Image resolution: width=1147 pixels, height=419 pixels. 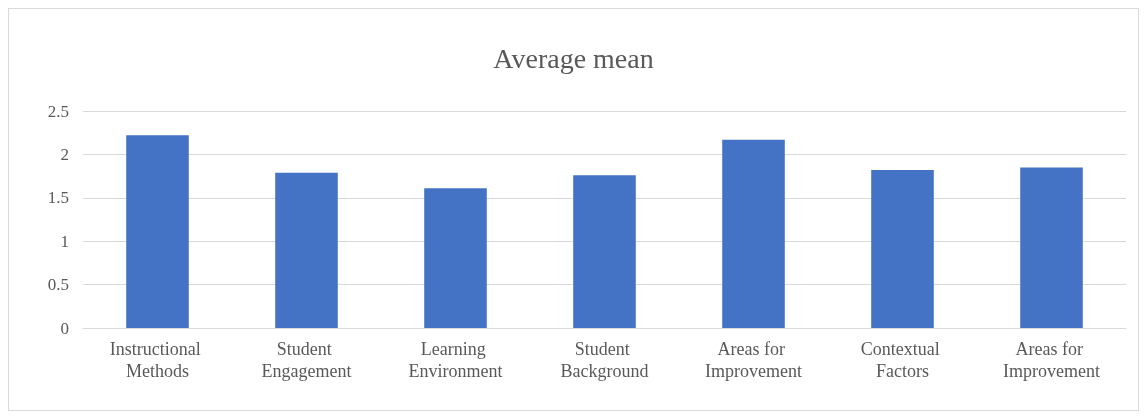 What do you see at coordinates (58, 198) in the screenshot?
I see `y-tick-label: 1.5` at bounding box center [58, 198].